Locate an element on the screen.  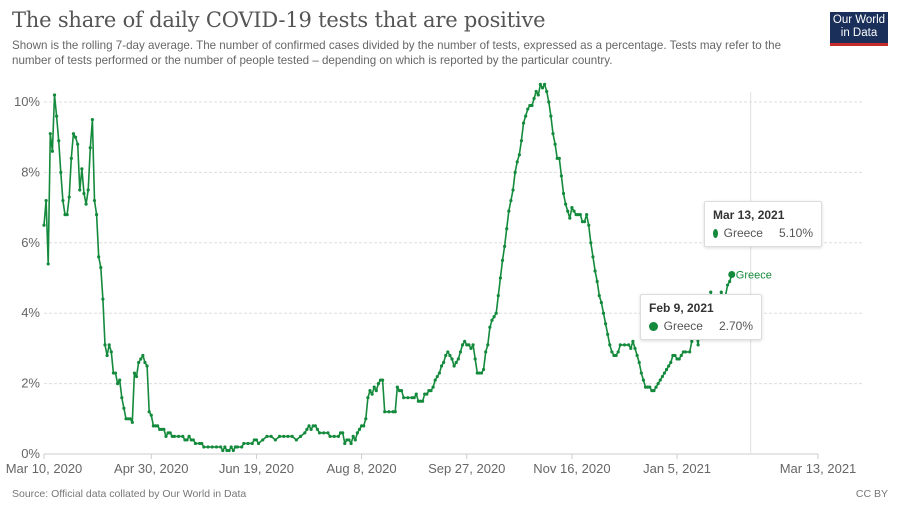
owid-logo: Our World in Data is located at coordinates (859, 29).